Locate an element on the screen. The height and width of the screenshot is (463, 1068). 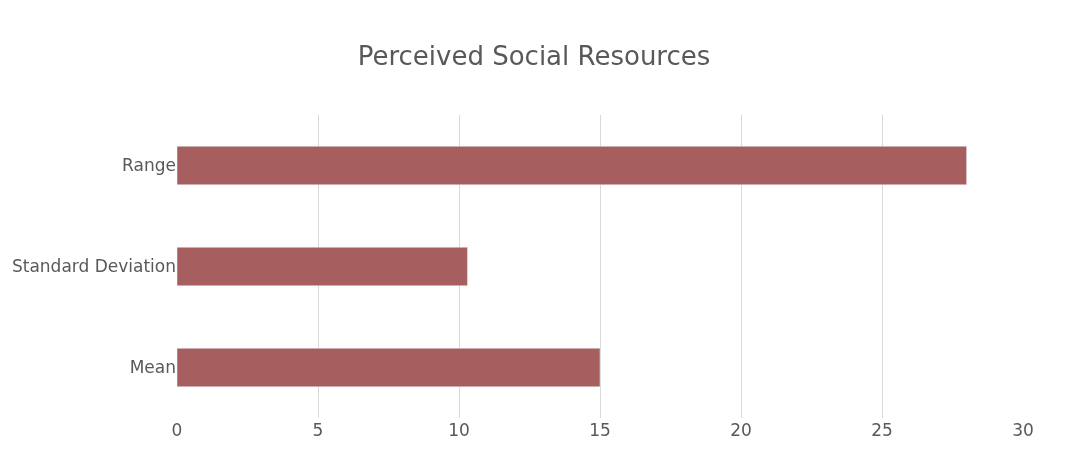
x-tick-label: 5 is located at coordinates (318, 430).